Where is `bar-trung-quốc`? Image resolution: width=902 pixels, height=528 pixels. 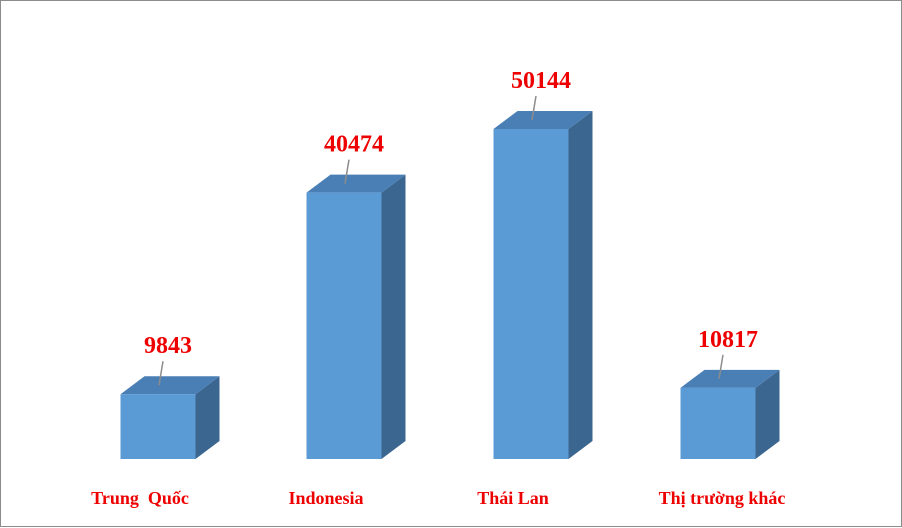 bar-trung-quốc is located at coordinates (158, 426).